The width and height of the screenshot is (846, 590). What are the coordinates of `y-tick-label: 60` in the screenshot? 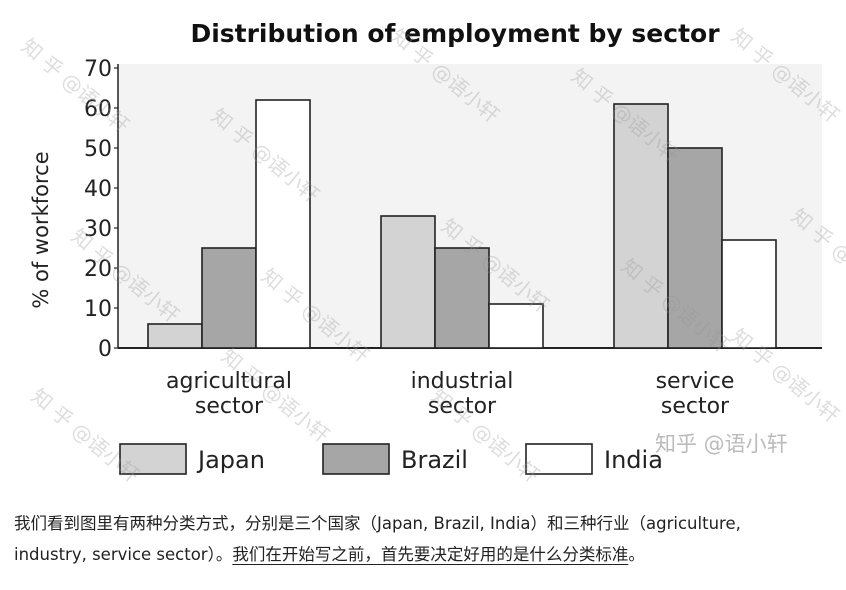 It's located at (98, 109).